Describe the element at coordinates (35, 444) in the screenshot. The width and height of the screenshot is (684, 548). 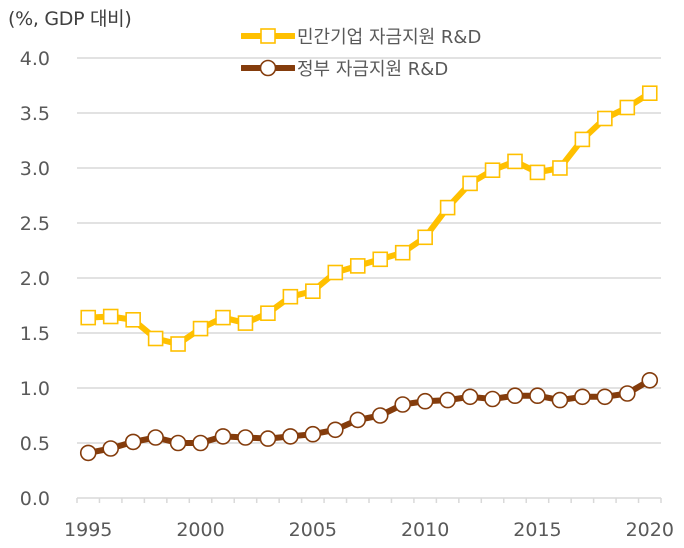
I see `y-tick-label: 0.5` at that location.